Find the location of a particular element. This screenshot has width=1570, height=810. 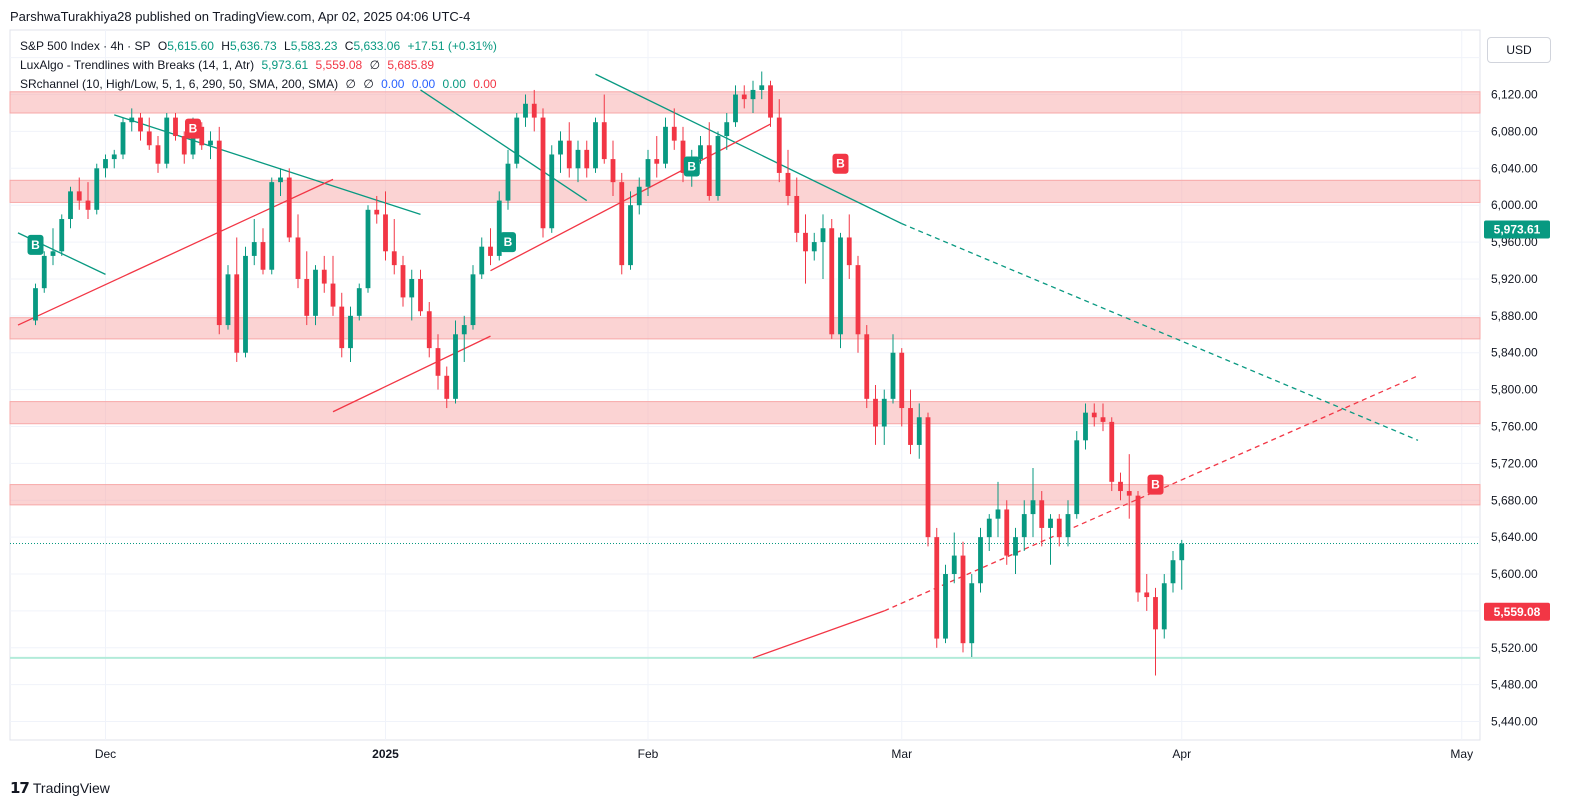

close-label: C is located at coordinates (349, 46).